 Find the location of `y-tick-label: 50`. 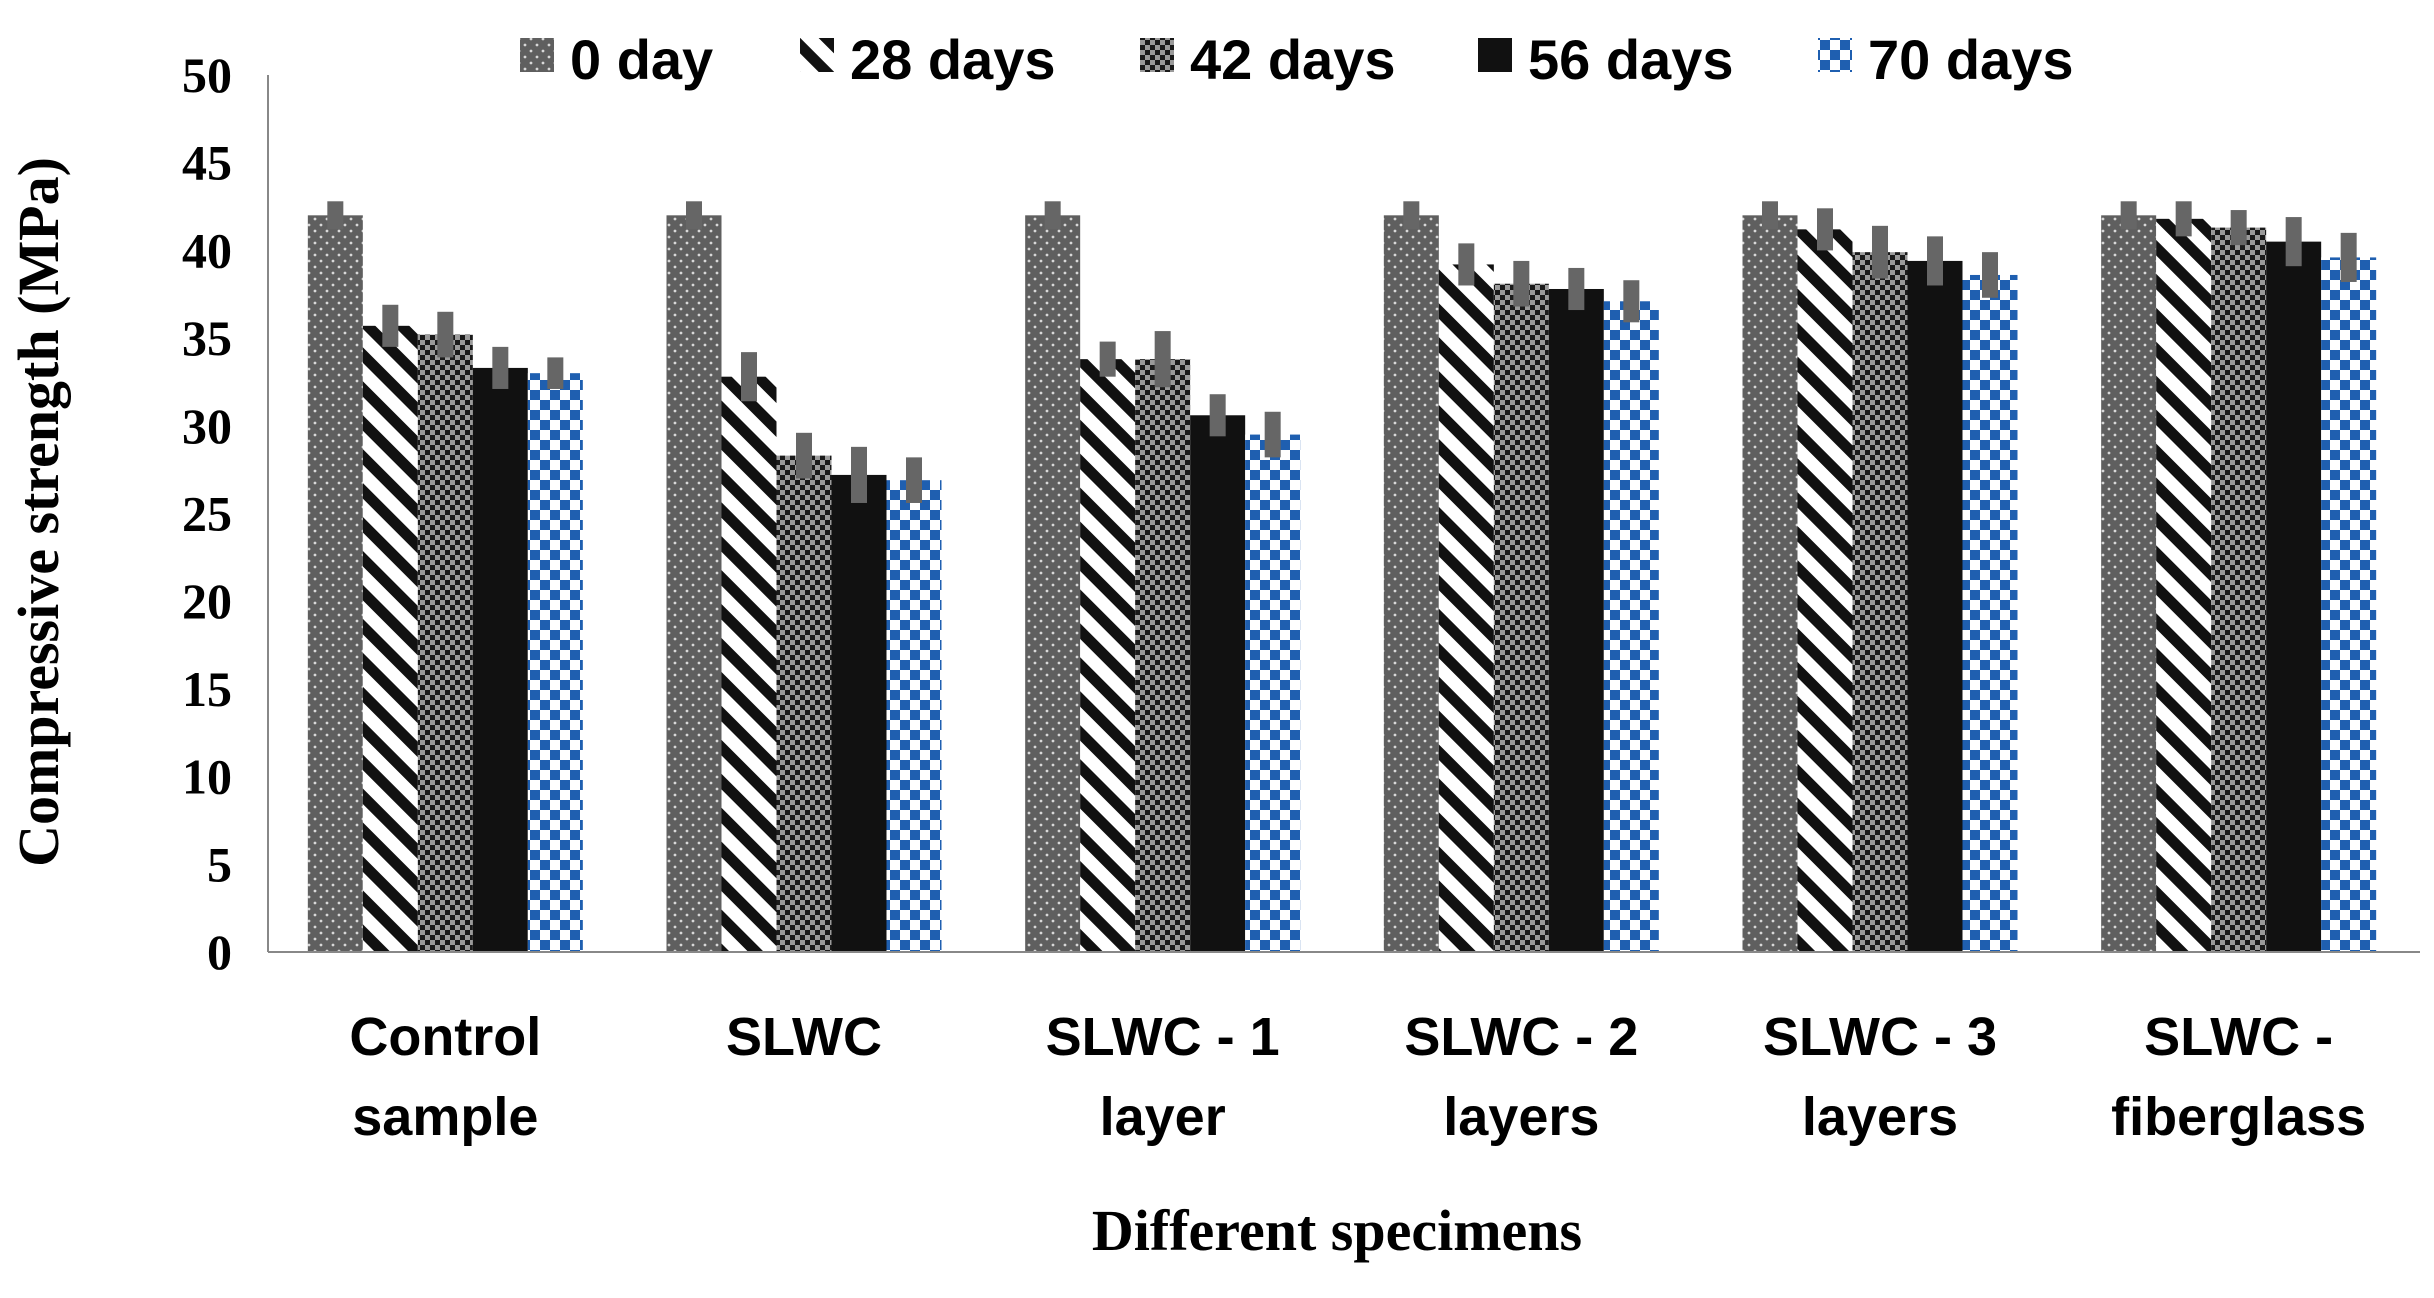

y-tick-label: 50 is located at coordinates (207, 75).